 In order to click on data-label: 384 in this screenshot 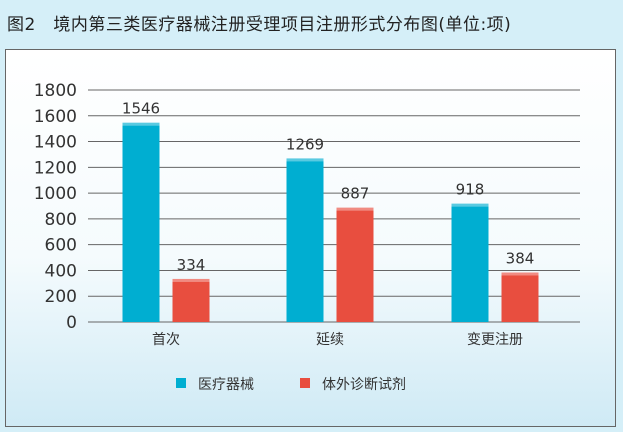, I will do `click(520, 259)`.